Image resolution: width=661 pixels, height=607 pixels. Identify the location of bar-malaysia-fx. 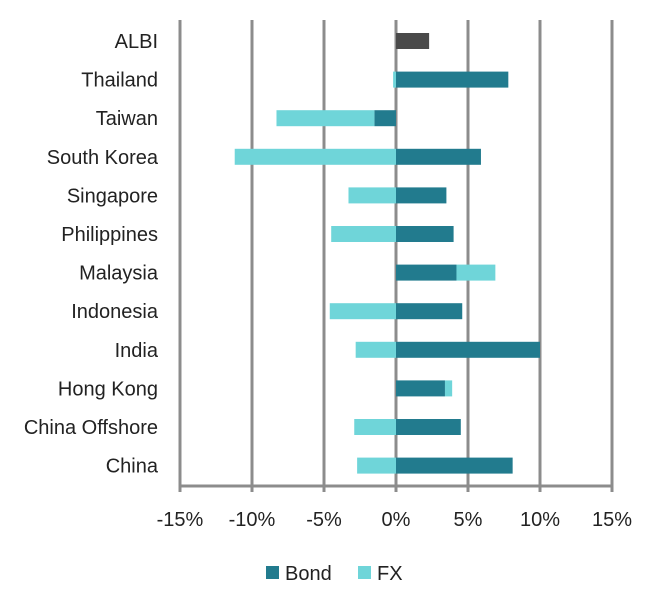
(476, 272).